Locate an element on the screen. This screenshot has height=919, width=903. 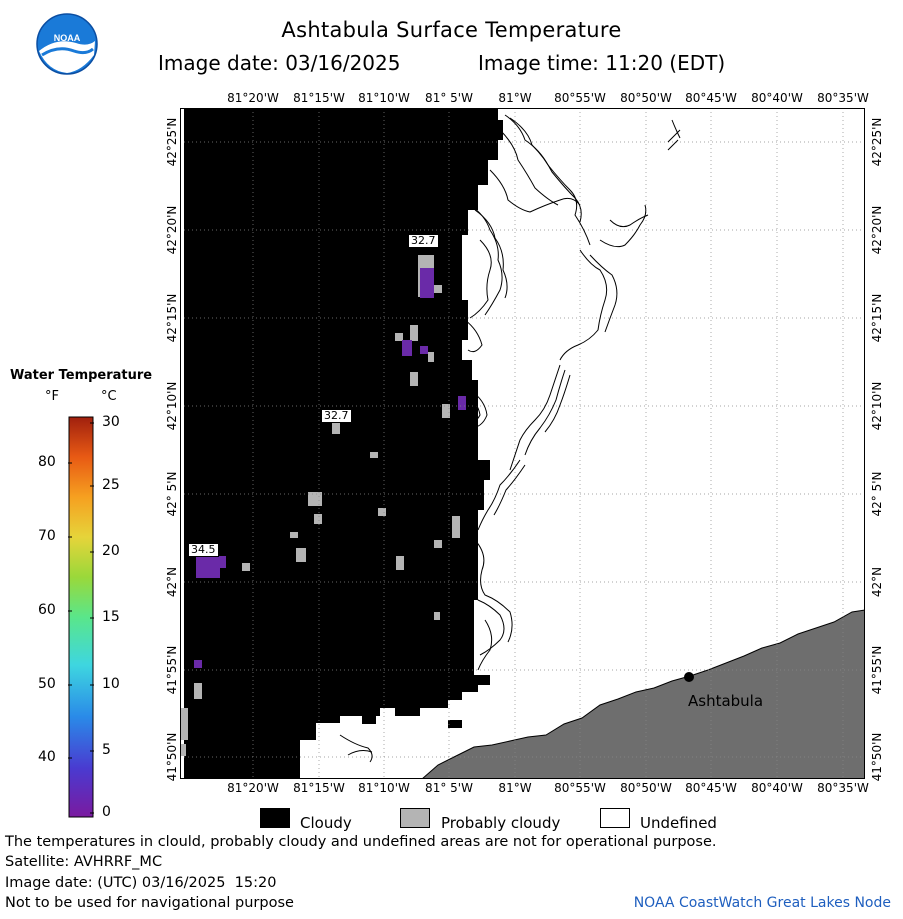
lat-label-right: 42°15'N is located at coordinates (877, 318).